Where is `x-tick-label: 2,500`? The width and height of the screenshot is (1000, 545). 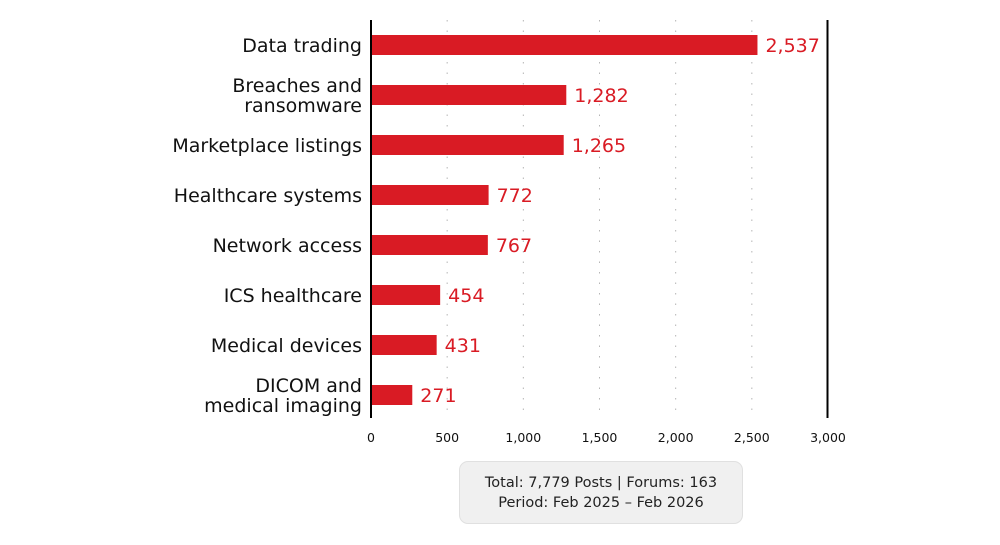 x-tick-label: 2,500 is located at coordinates (752, 437).